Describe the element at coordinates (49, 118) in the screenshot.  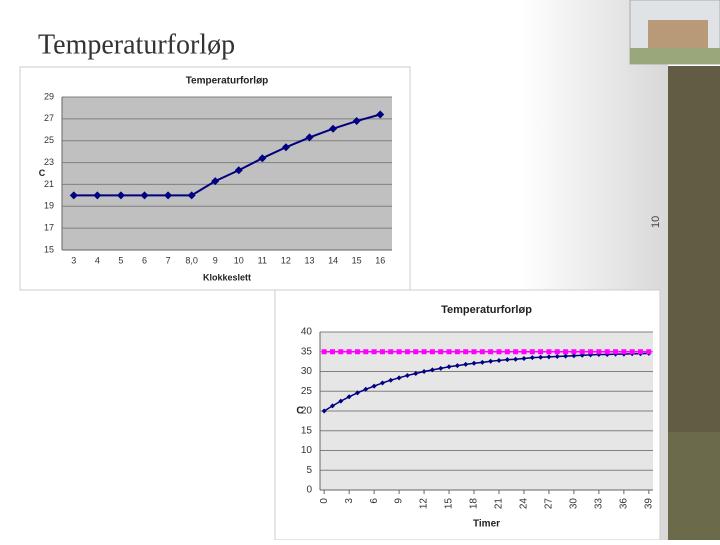
I see `y-tick-label: 27` at that location.